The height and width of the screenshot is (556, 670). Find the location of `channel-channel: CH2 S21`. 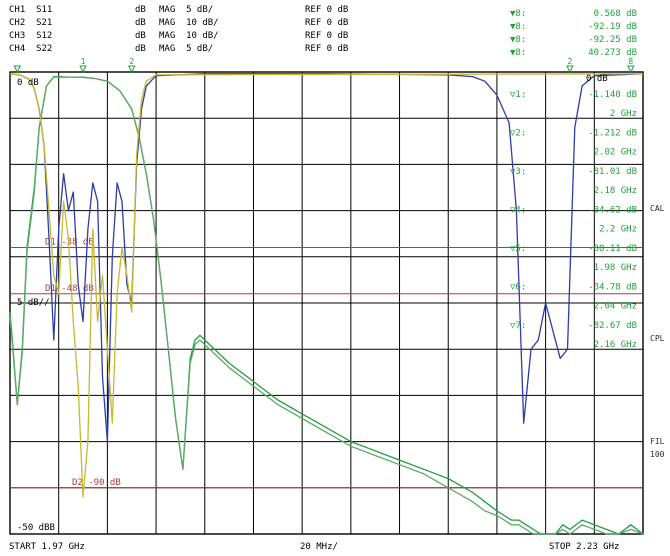

channel-channel: CH2 S21 is located at coordinates (31, 23).